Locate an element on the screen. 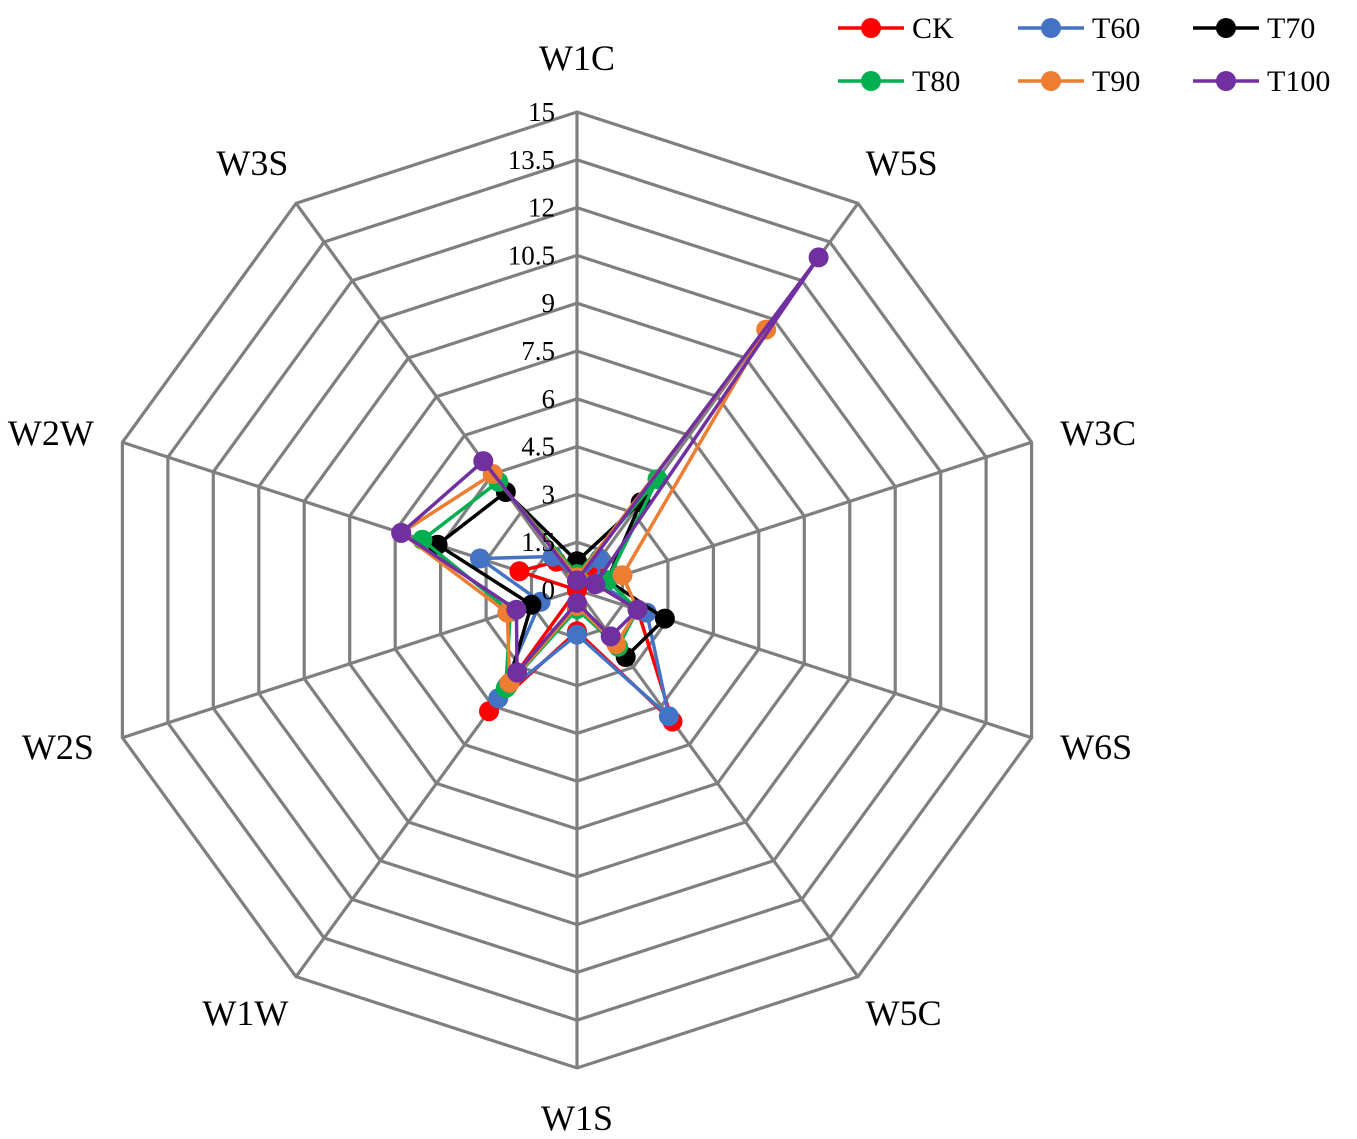 The width and height of the screenshot is (1357, 1139). axis-label-w2s: W2S is located at coordinates (58, 747).